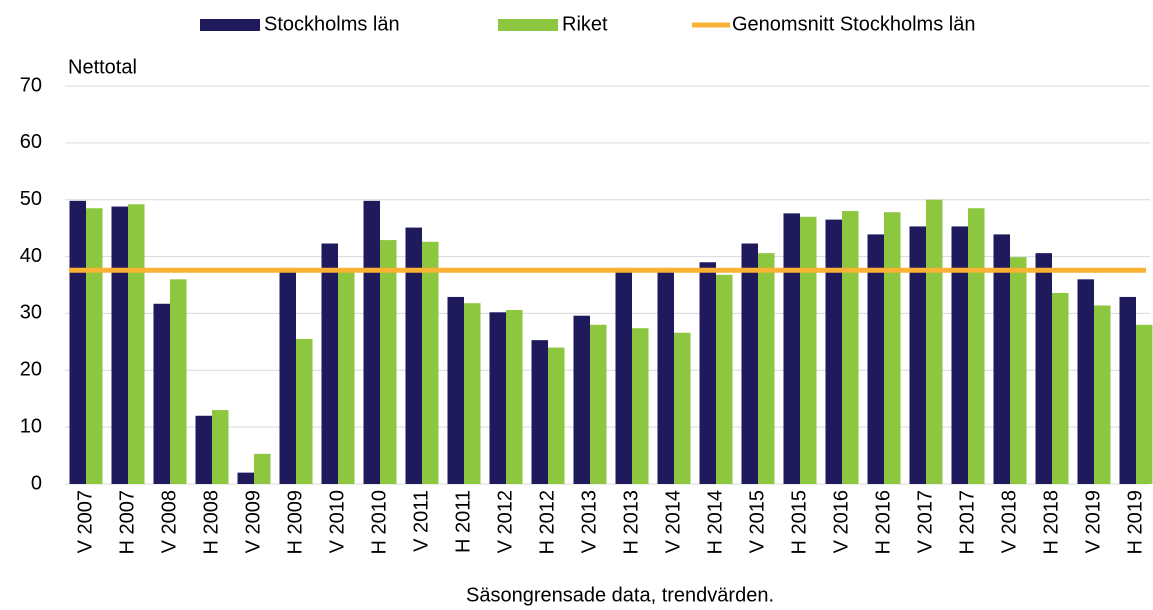 Image resolution: width=1153 pixels, height=610 pixels. What do you see at coordinates (332, 24) in the screenshot?
I see `legend-label: Stockholms län` at bounding box center [332, 24].